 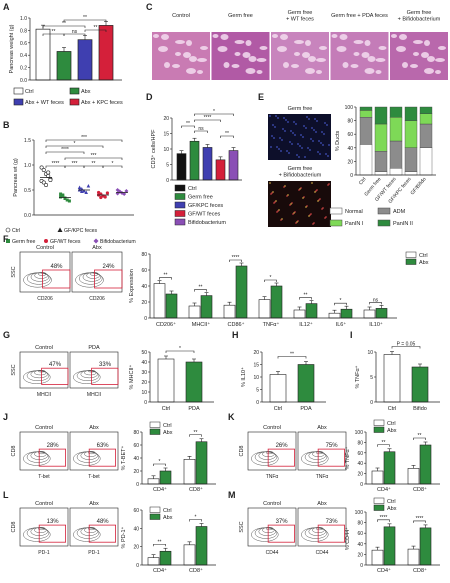 What do you see at coordinates (376, 324) in the screenshot?
I see `F-xtick-label: IL10⁺` at bounding box center [376, 324].